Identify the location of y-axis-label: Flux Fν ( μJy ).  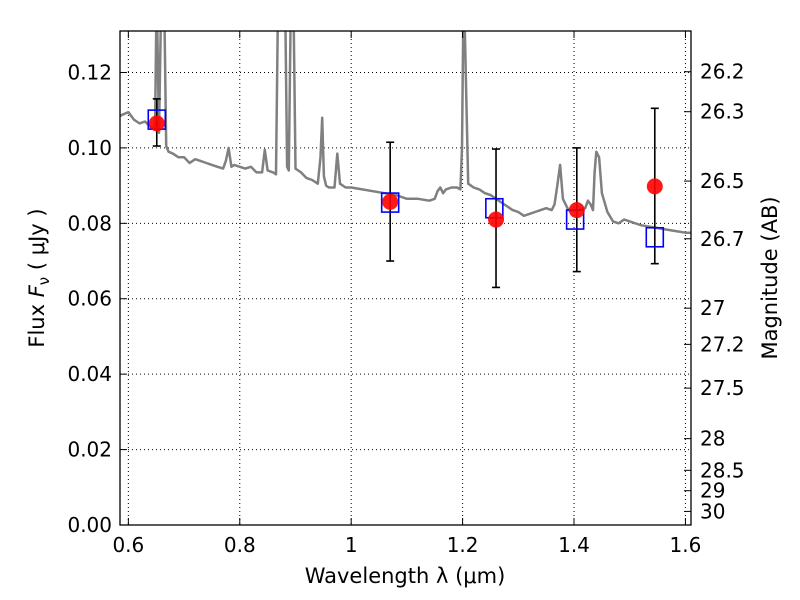
(39, 277).